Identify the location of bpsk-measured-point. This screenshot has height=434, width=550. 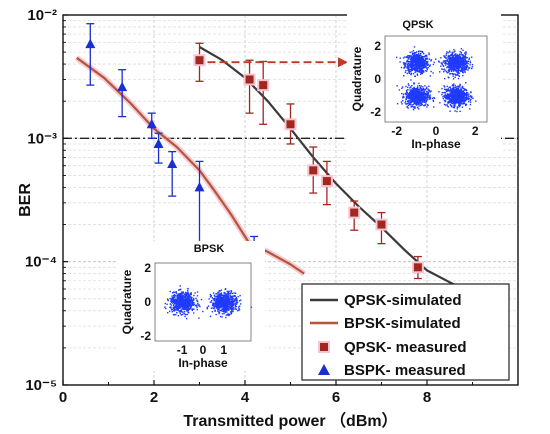
(122, 86).